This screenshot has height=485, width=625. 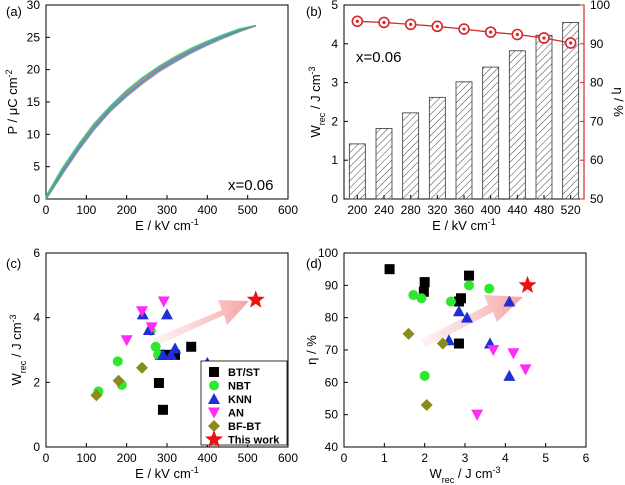 What do you see at coordinates (214, 385) in the screenshot?
I see `legend-marker-NBT` at bounding box center [214, 385].